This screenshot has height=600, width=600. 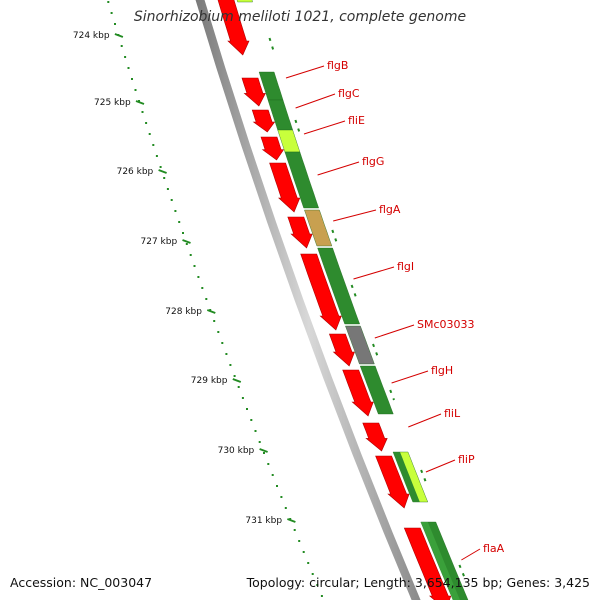 What do you see at coordinates (466, 459) in the screenshot?
I see `gene-label: fliP` at bounding box center [466, 459].